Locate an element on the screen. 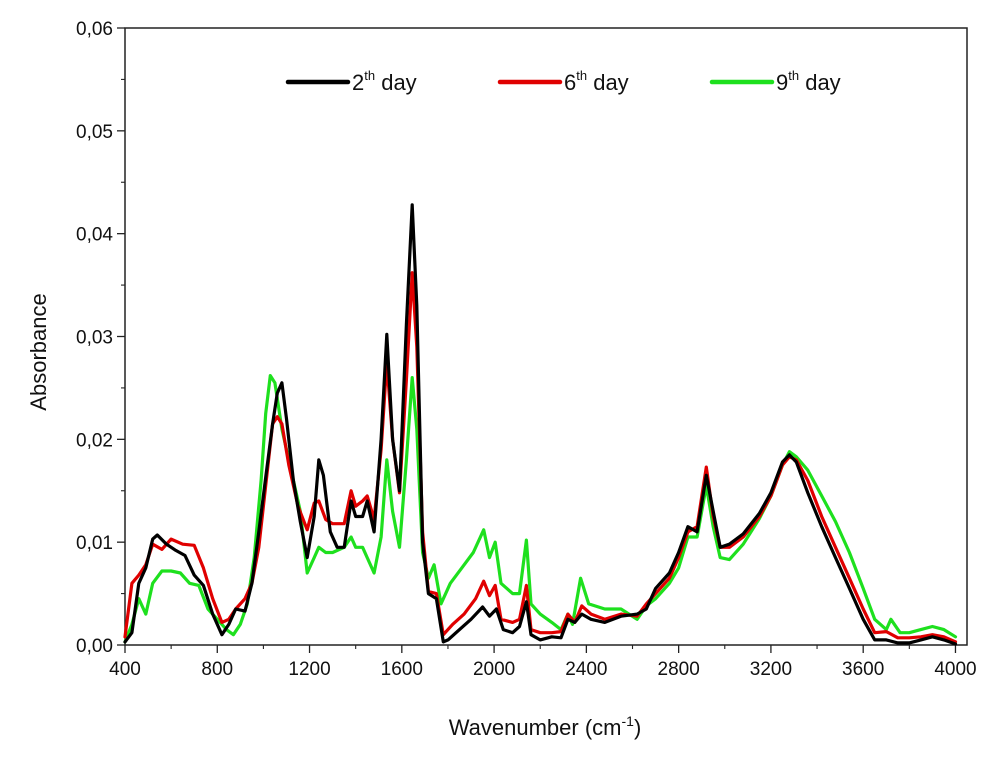 The width and height of the screenshot is (985, 760). x-tick-label: 2800 is located at coordinates (679, 669).